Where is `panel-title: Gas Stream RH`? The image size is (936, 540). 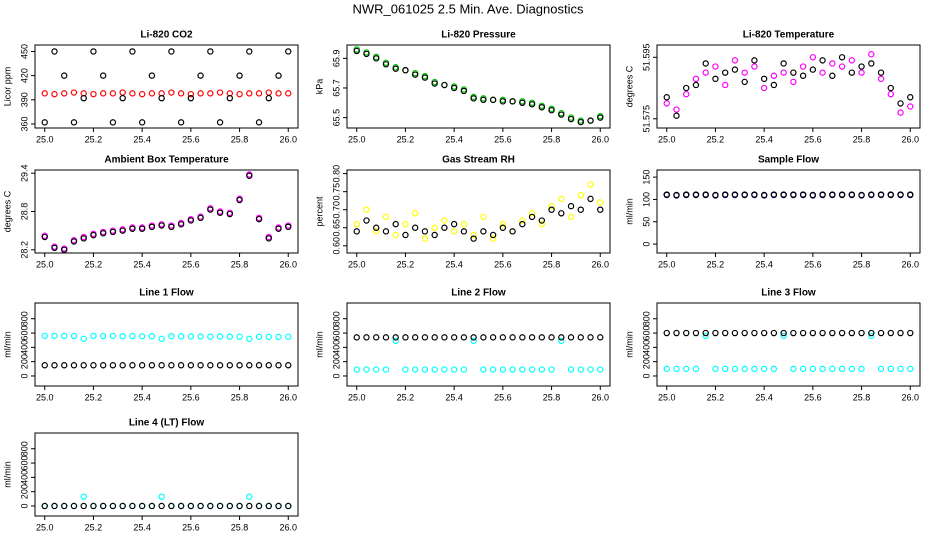 panel-title: Gas Stream RH is located at coordinates (478, 160).